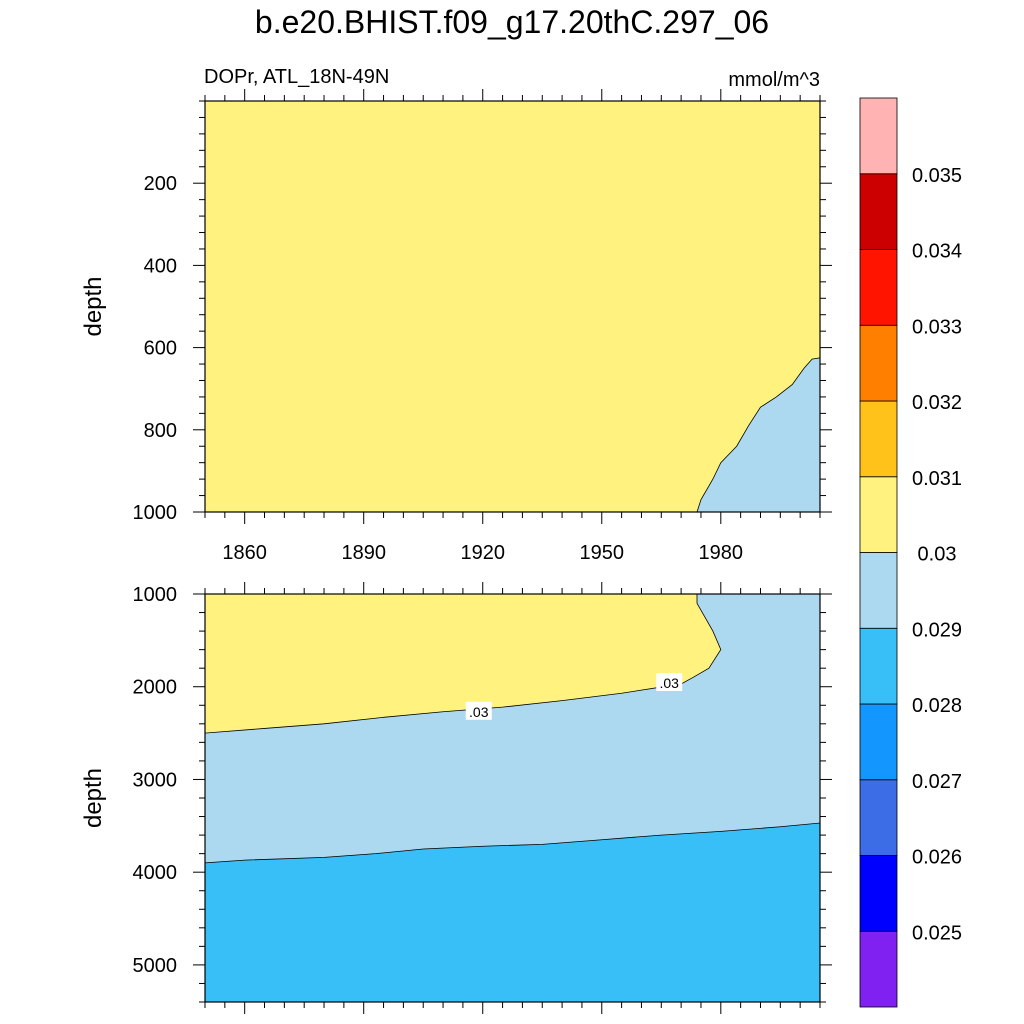  I want to click on y-tick-label: 600, so click(160, 349).